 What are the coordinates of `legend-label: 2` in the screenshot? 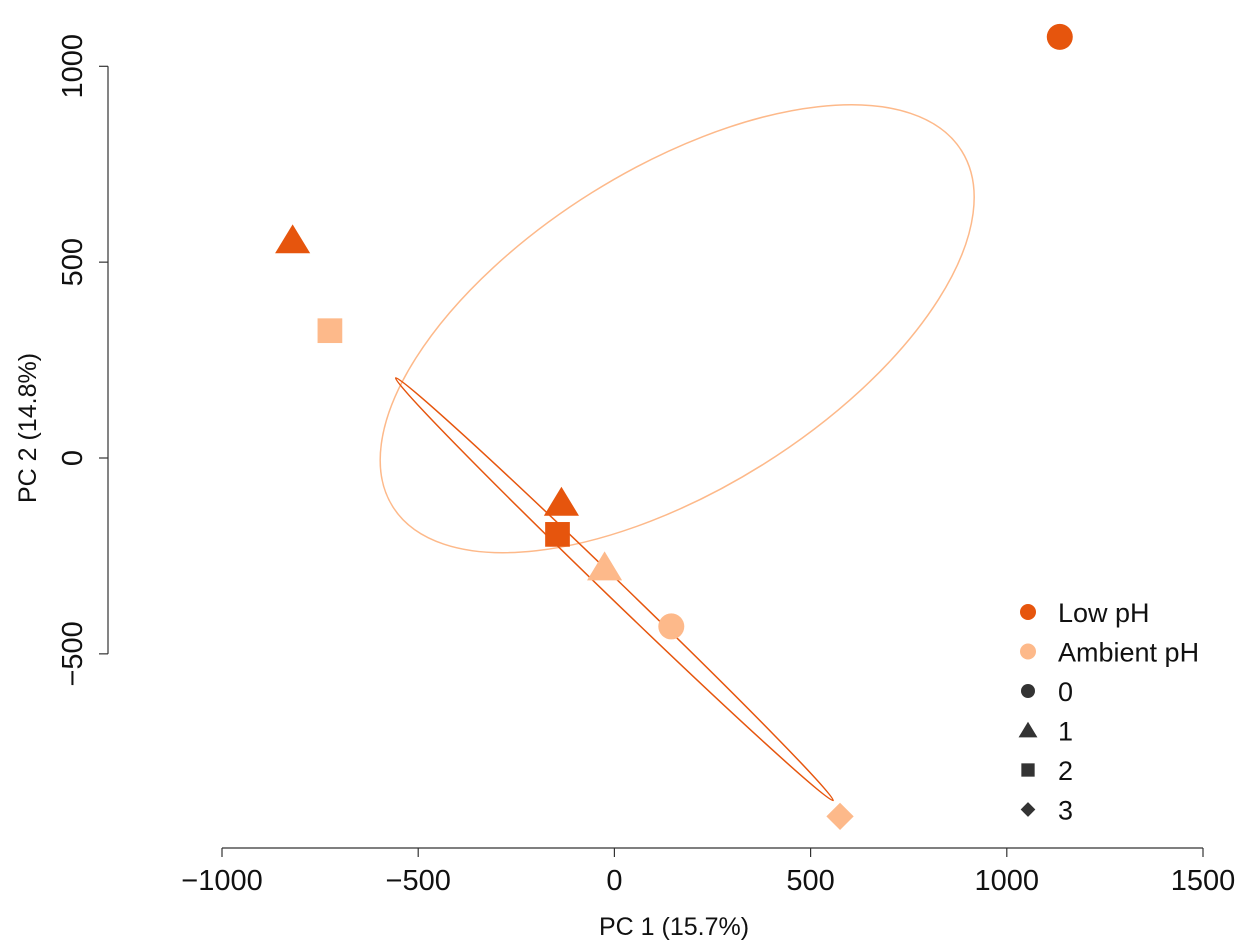 It's located at (1065, 771).